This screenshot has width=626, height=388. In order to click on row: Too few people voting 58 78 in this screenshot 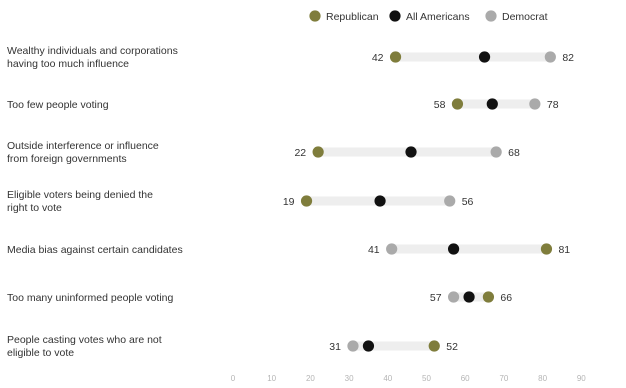, I will do `click(283, 104)`.